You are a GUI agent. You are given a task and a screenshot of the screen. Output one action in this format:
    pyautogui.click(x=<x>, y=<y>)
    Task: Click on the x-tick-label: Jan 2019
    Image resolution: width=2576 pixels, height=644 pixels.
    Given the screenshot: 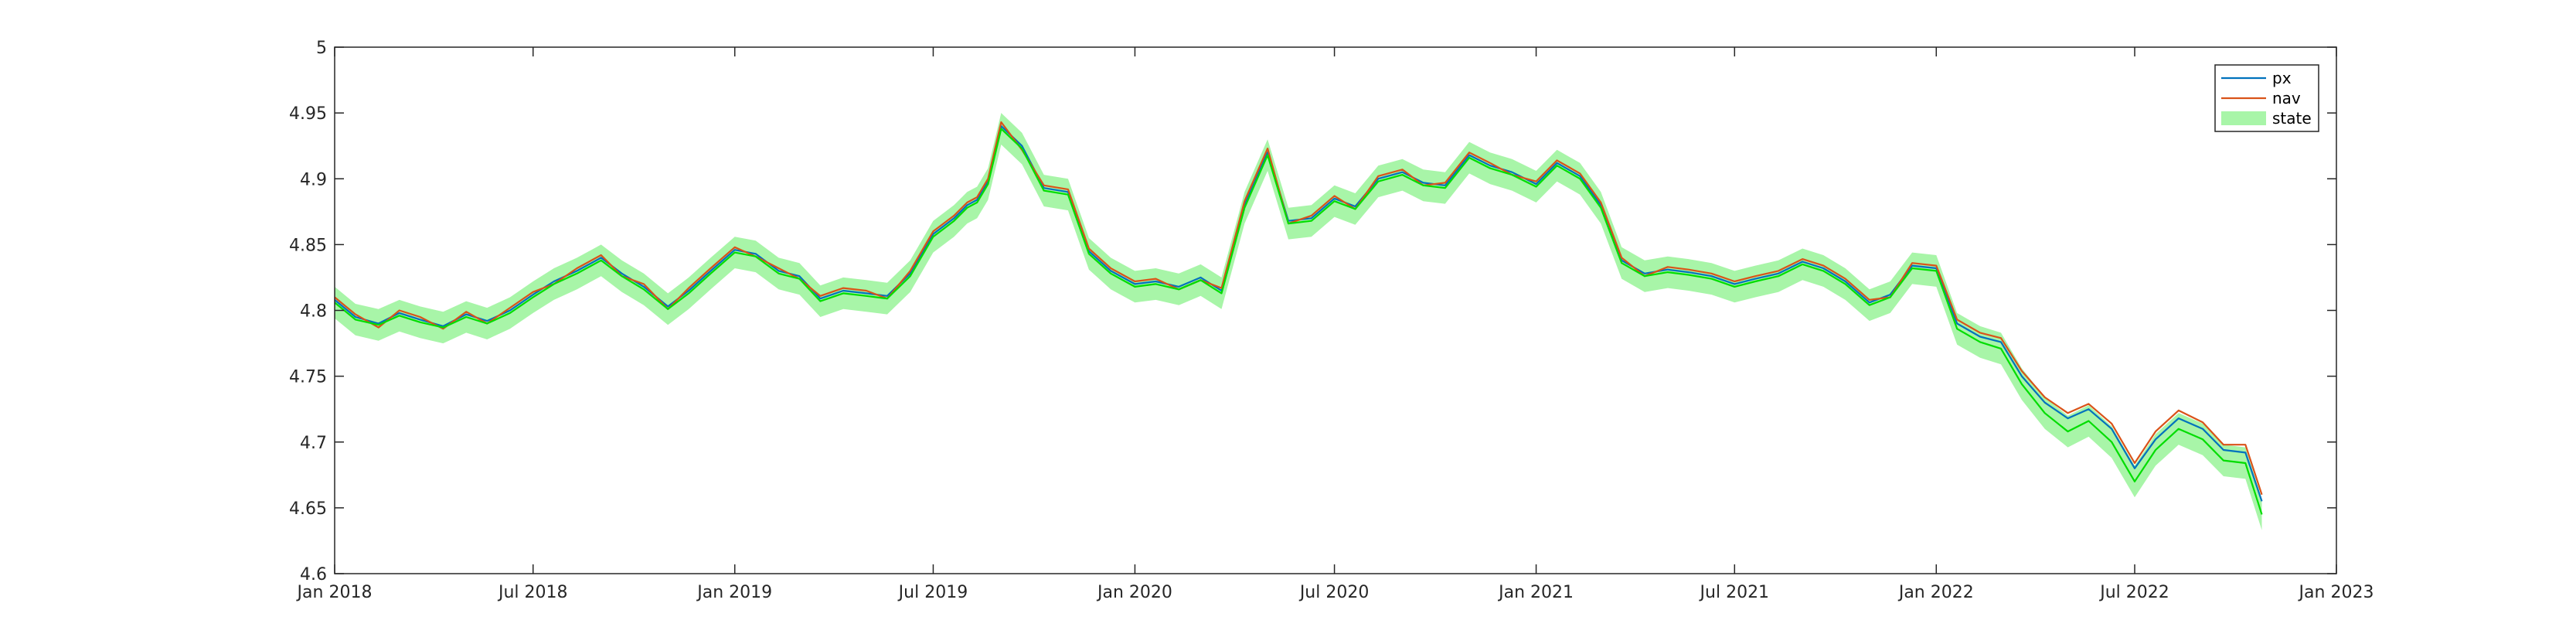 What is the action you would take?
    pyautogui.click(x=734, y=592)
    